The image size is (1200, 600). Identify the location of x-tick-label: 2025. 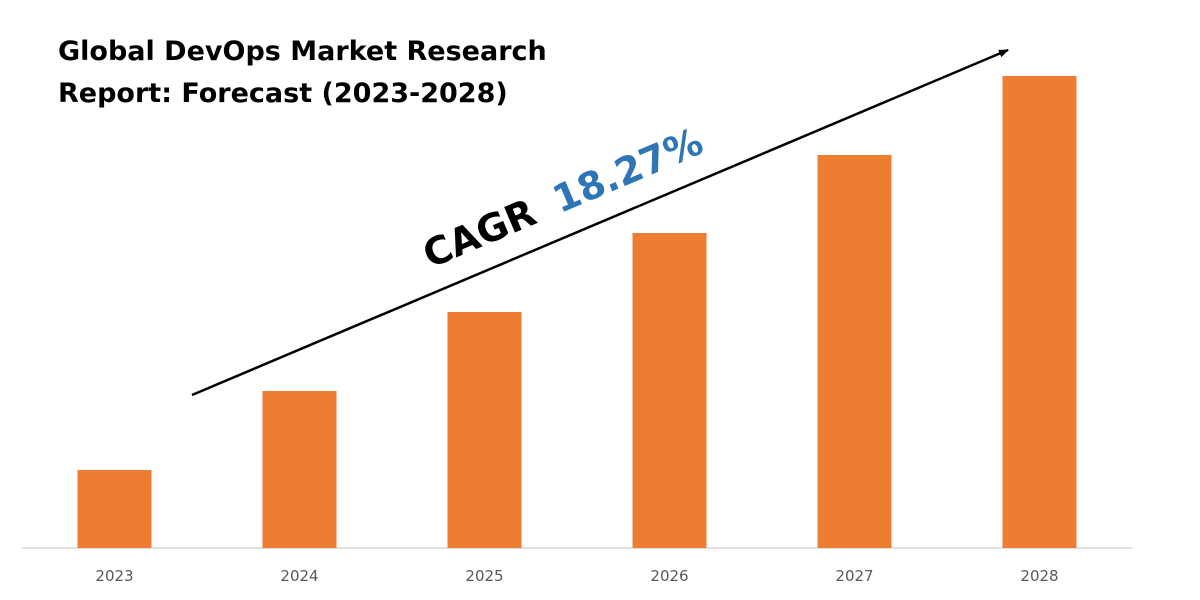
(484, 576).